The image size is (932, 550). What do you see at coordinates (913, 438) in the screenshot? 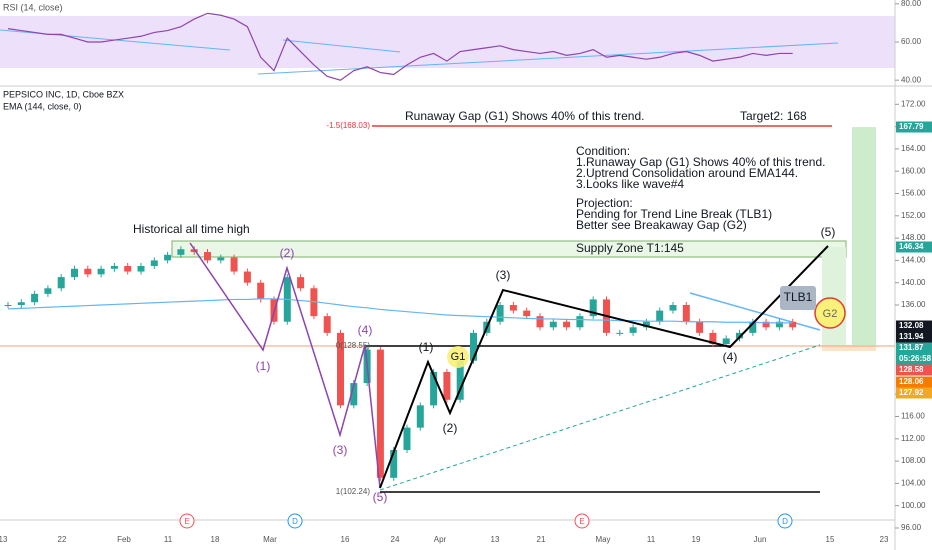
I see `y-tick-label: 112.00` at bounding box center [913, 438].